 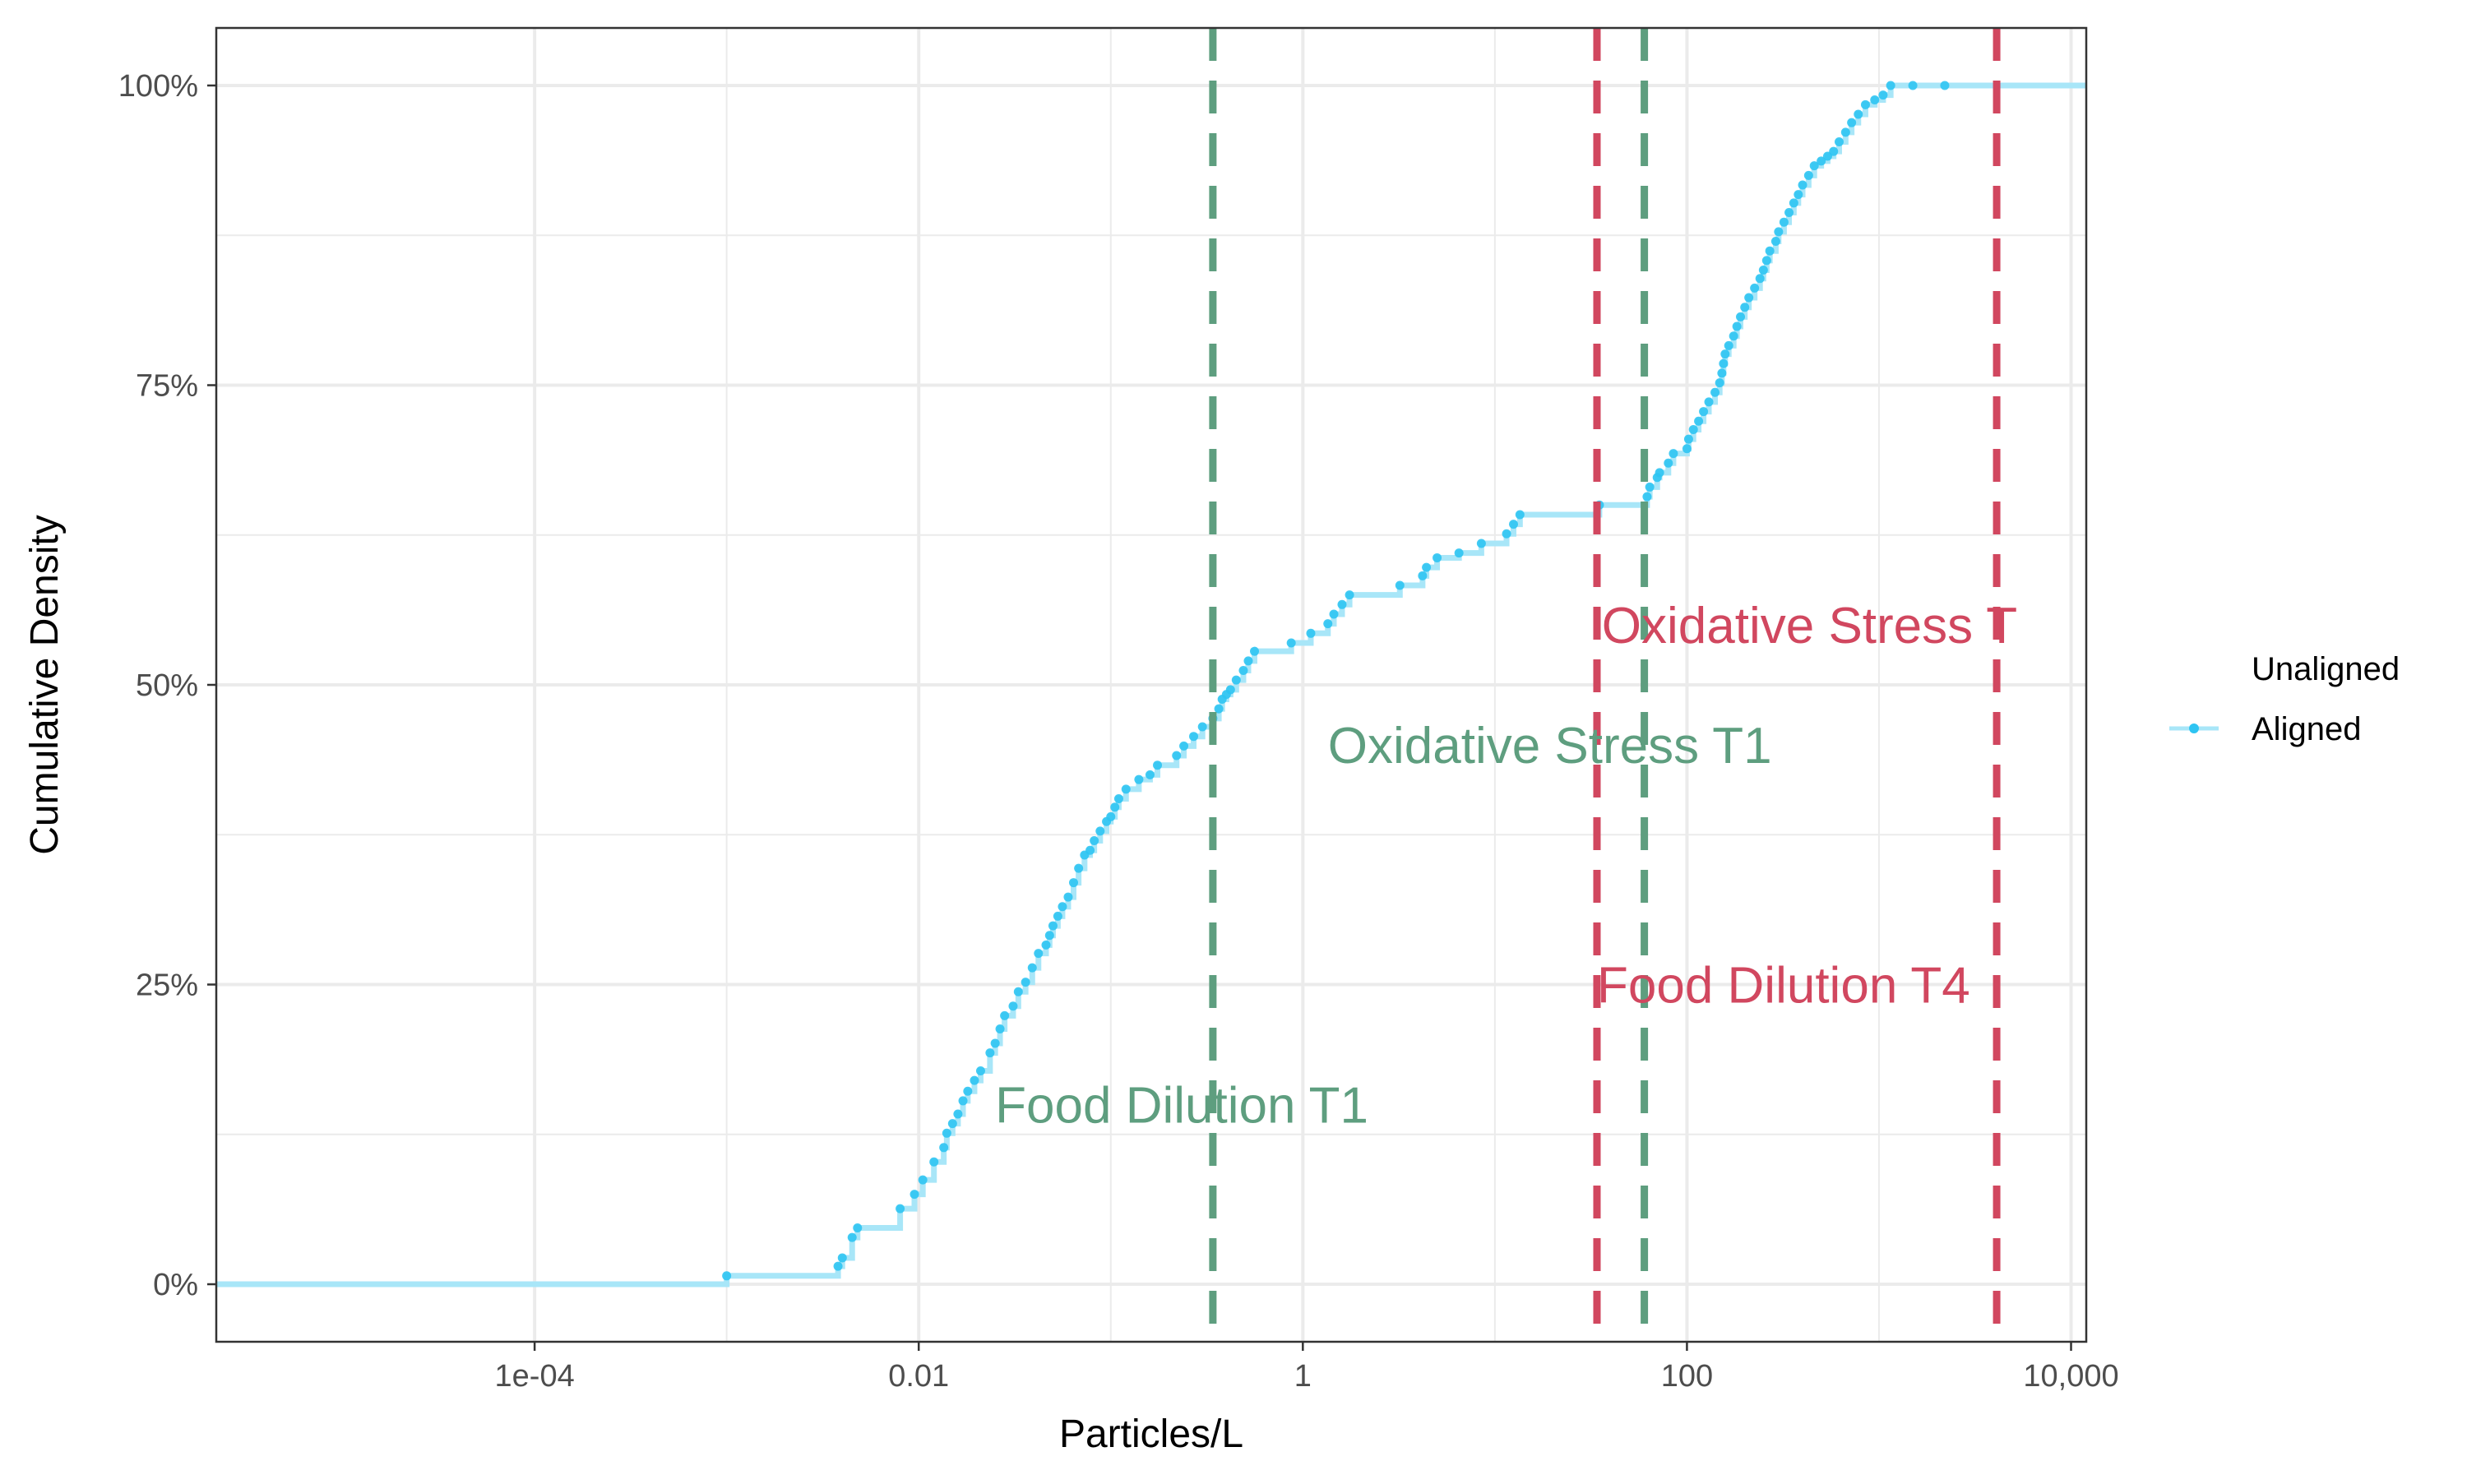 What do you see at coordinates (1809, 626) in the screenshot?
I see `reference-line-label: Oxidative Stress T` at bounding box center [1809, 626].